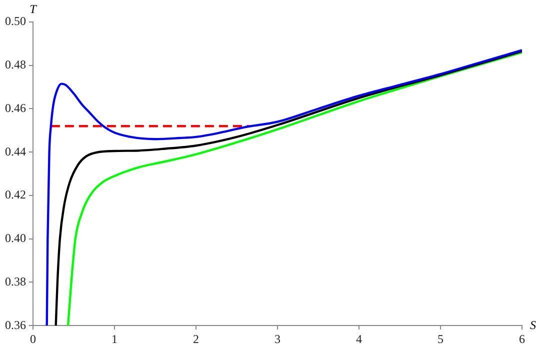  I want to click on y-tick-label: 0.36, so click(15, 325).